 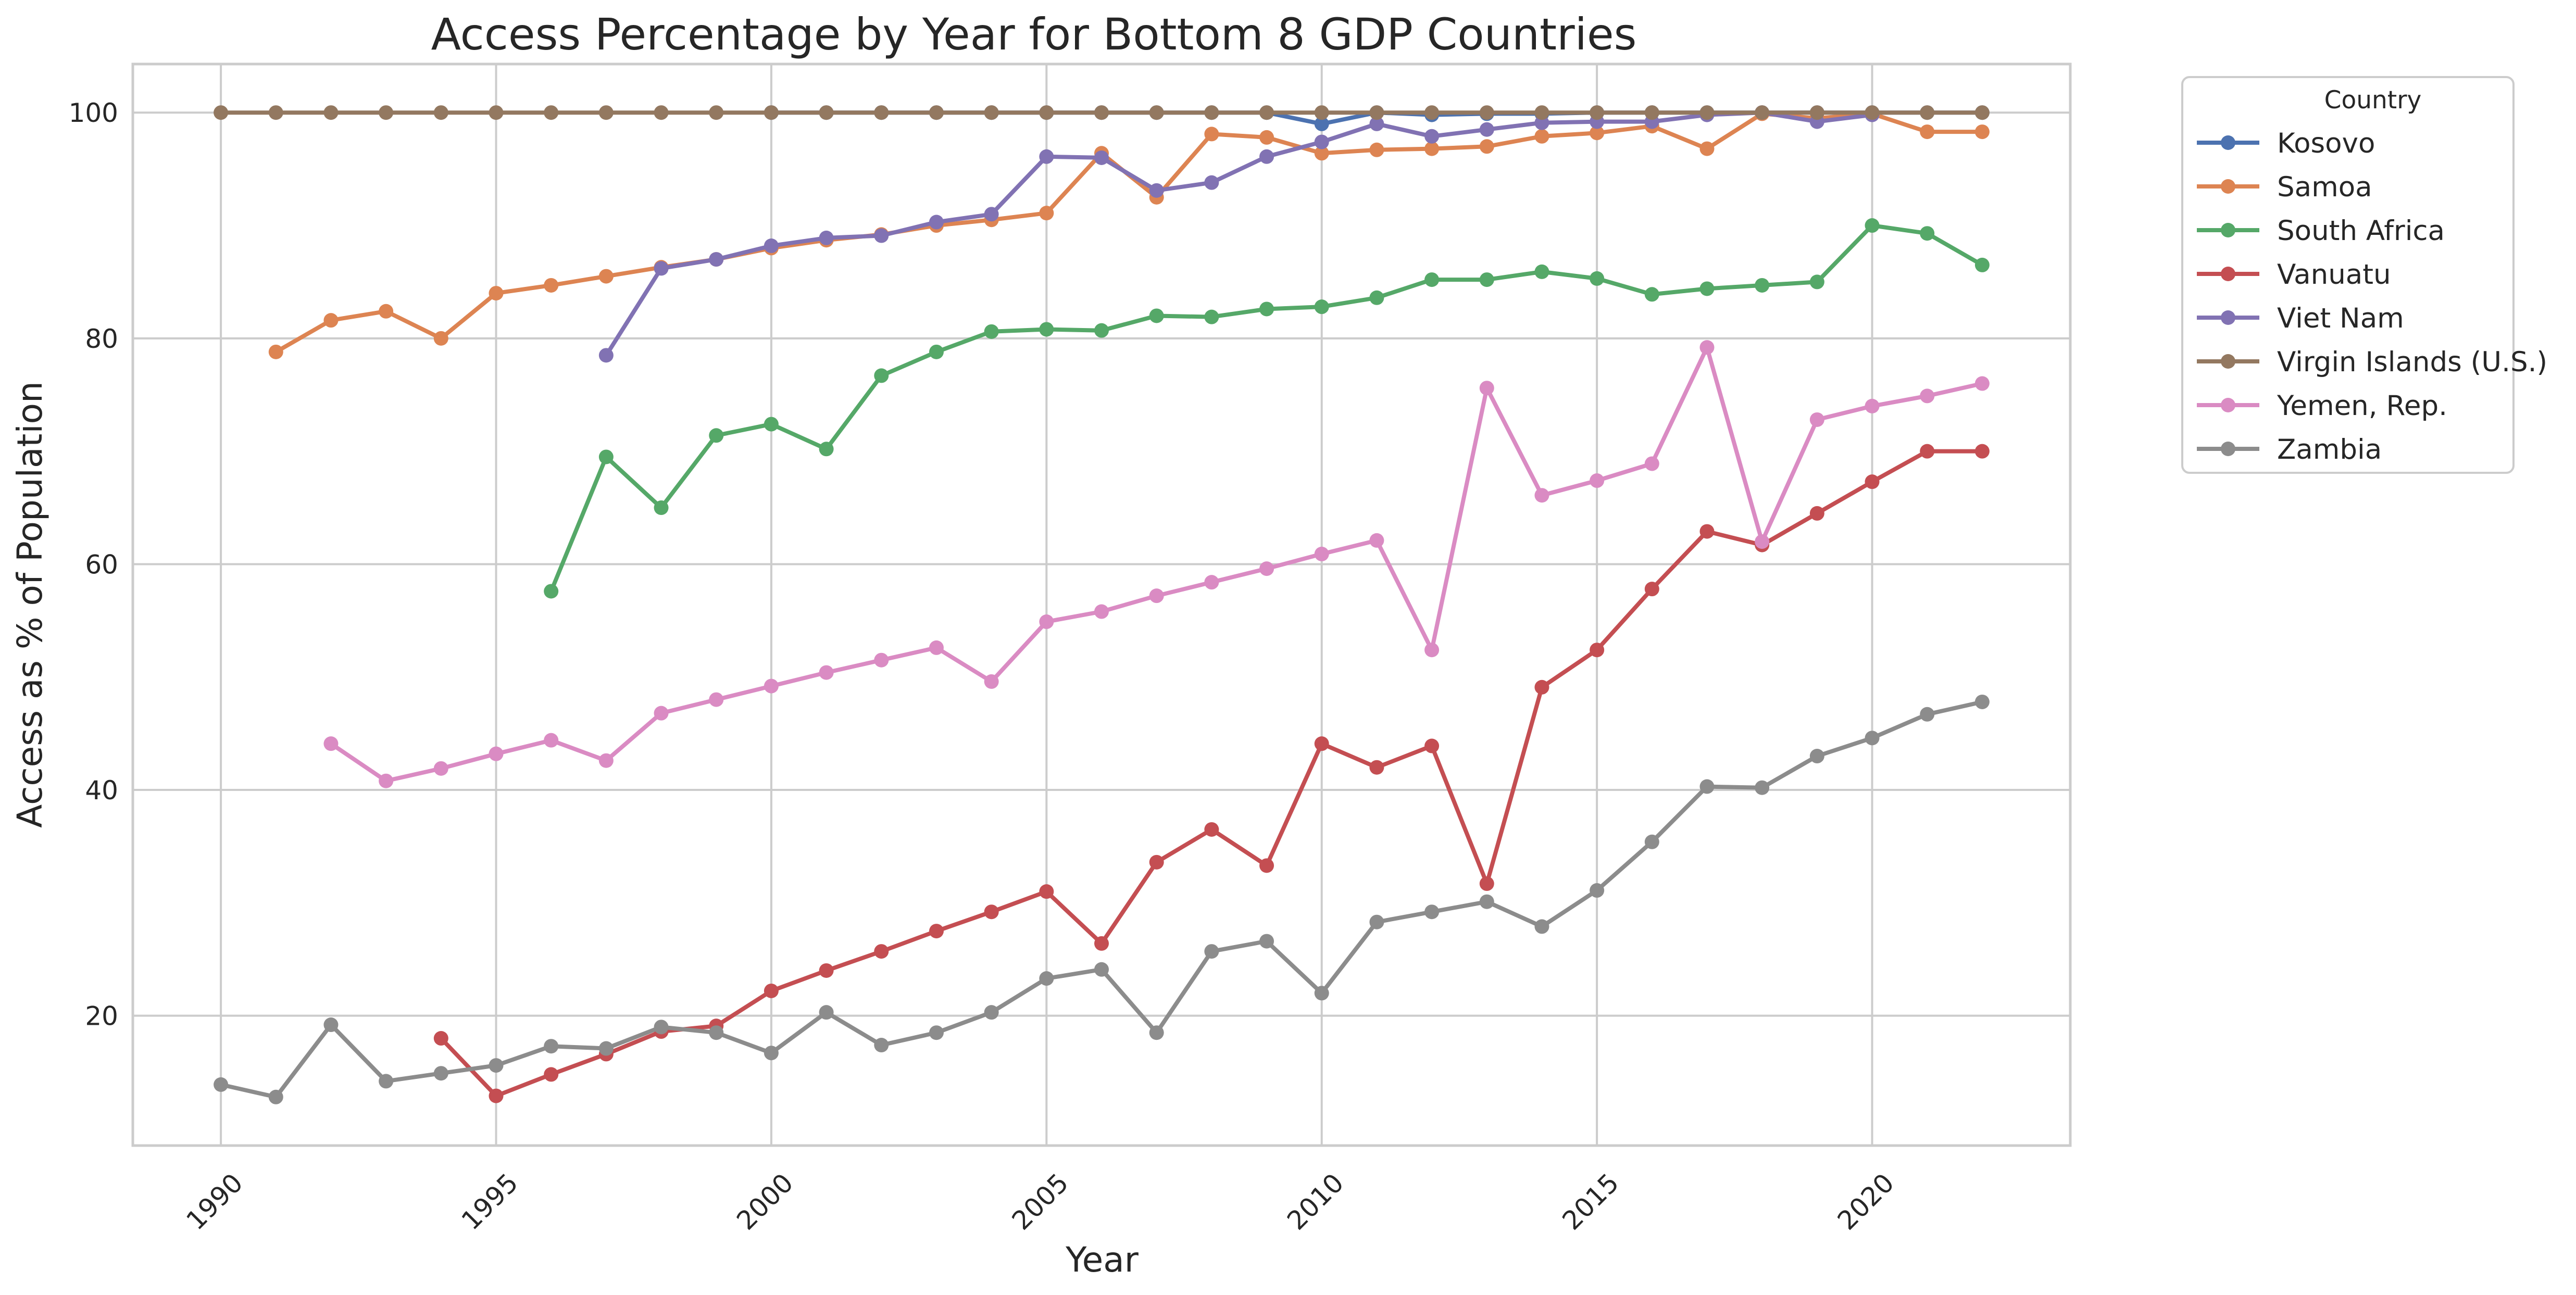 I want to click on legend-item-vanuatu: Vanuatu, so click(x=2294, y=275).